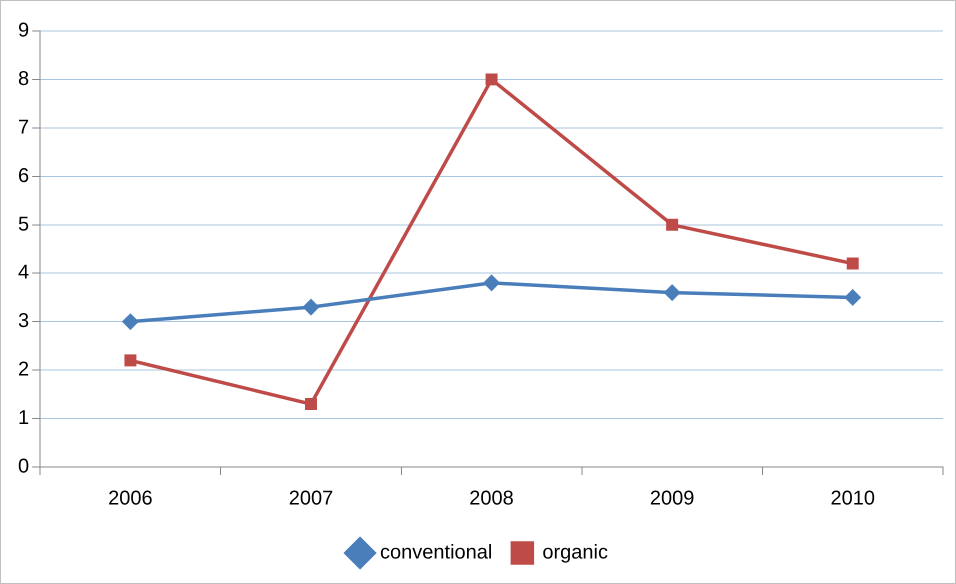  Describe the element at coordinates (24, 79) in the screenshot. I see `y-tick-label: 8` at that location.